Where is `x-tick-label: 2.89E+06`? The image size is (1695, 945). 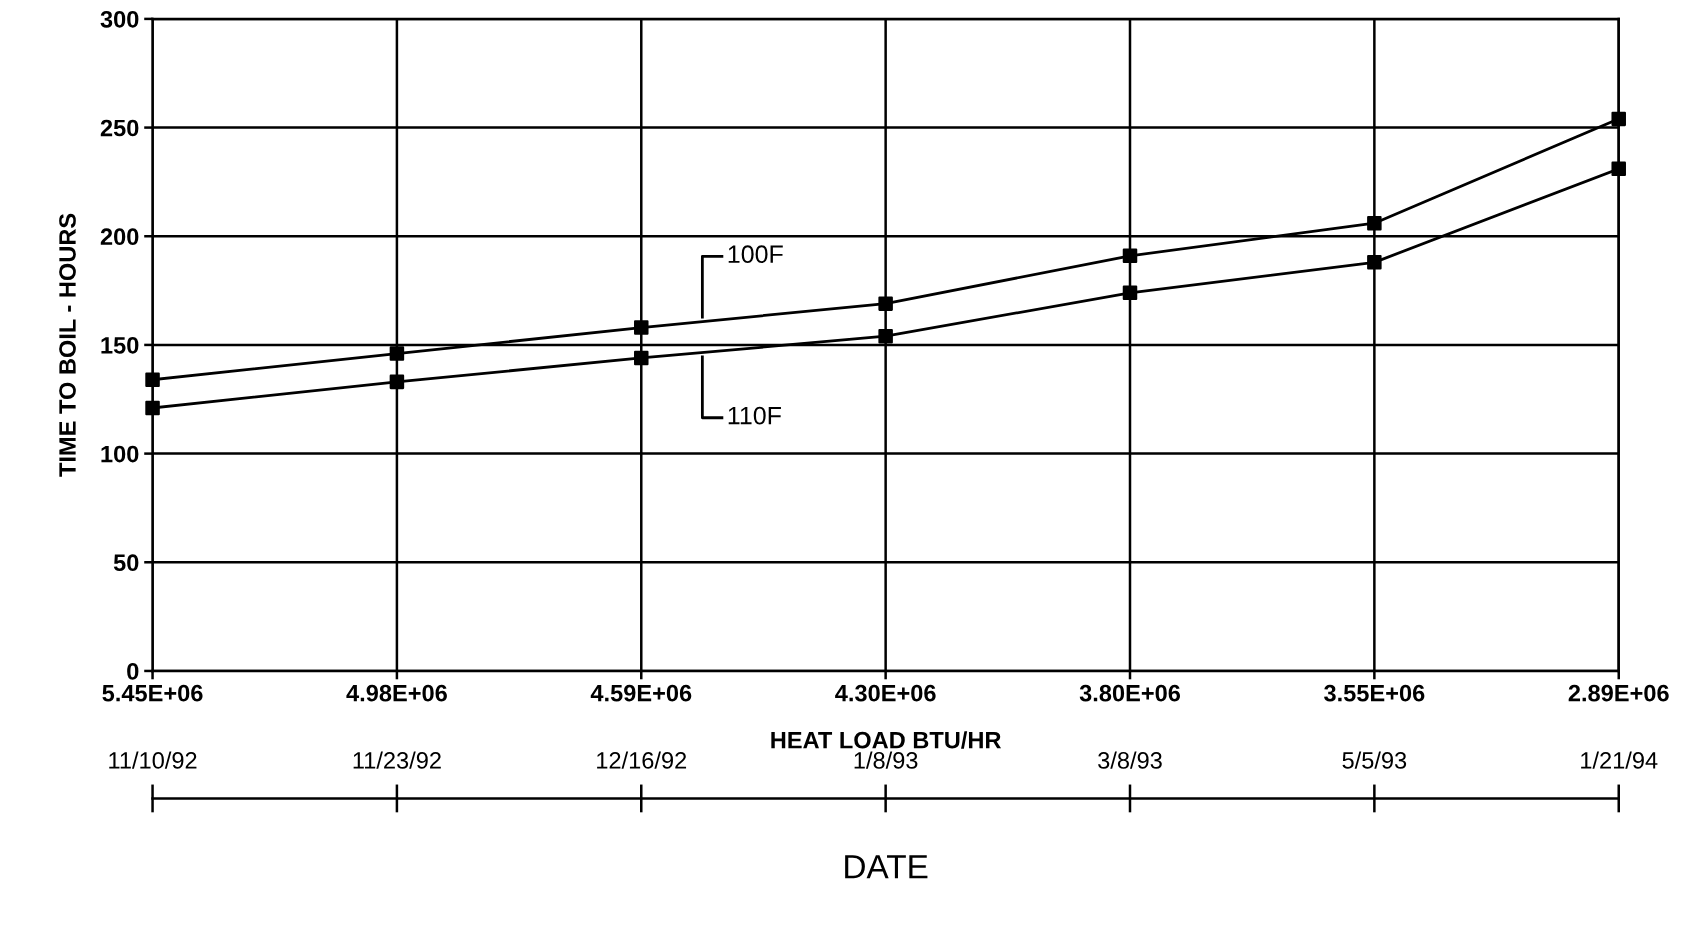 x-tick-label: 2.89E+06 is located at coordinates (1618, 693).